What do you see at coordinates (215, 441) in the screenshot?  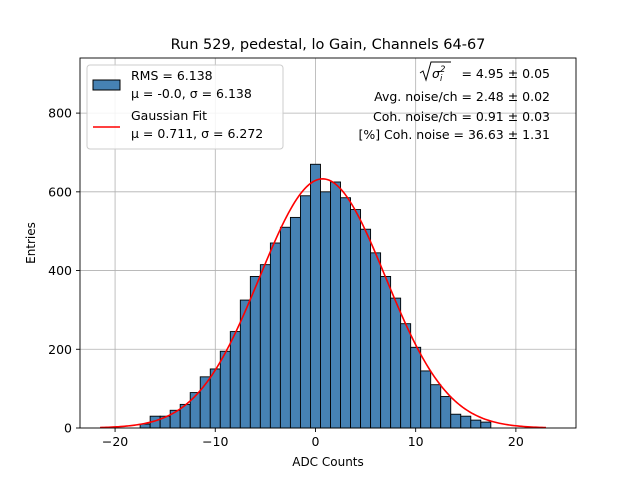 I see `x-tick-label: −10` at bounding box center [215, 441].